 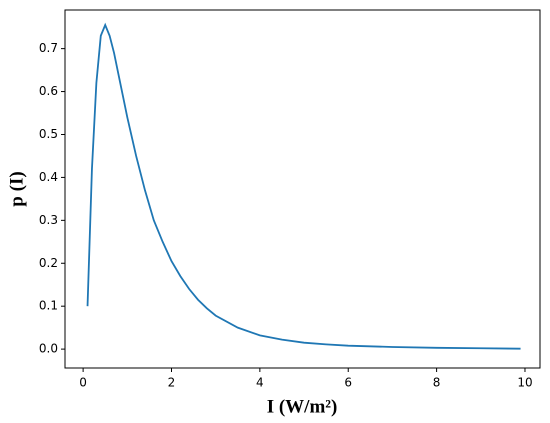 What do you see at coordinates (48, 263) in the screenshot?
I see `y-tick-label: 0.2` at bounding box center [48, 263].